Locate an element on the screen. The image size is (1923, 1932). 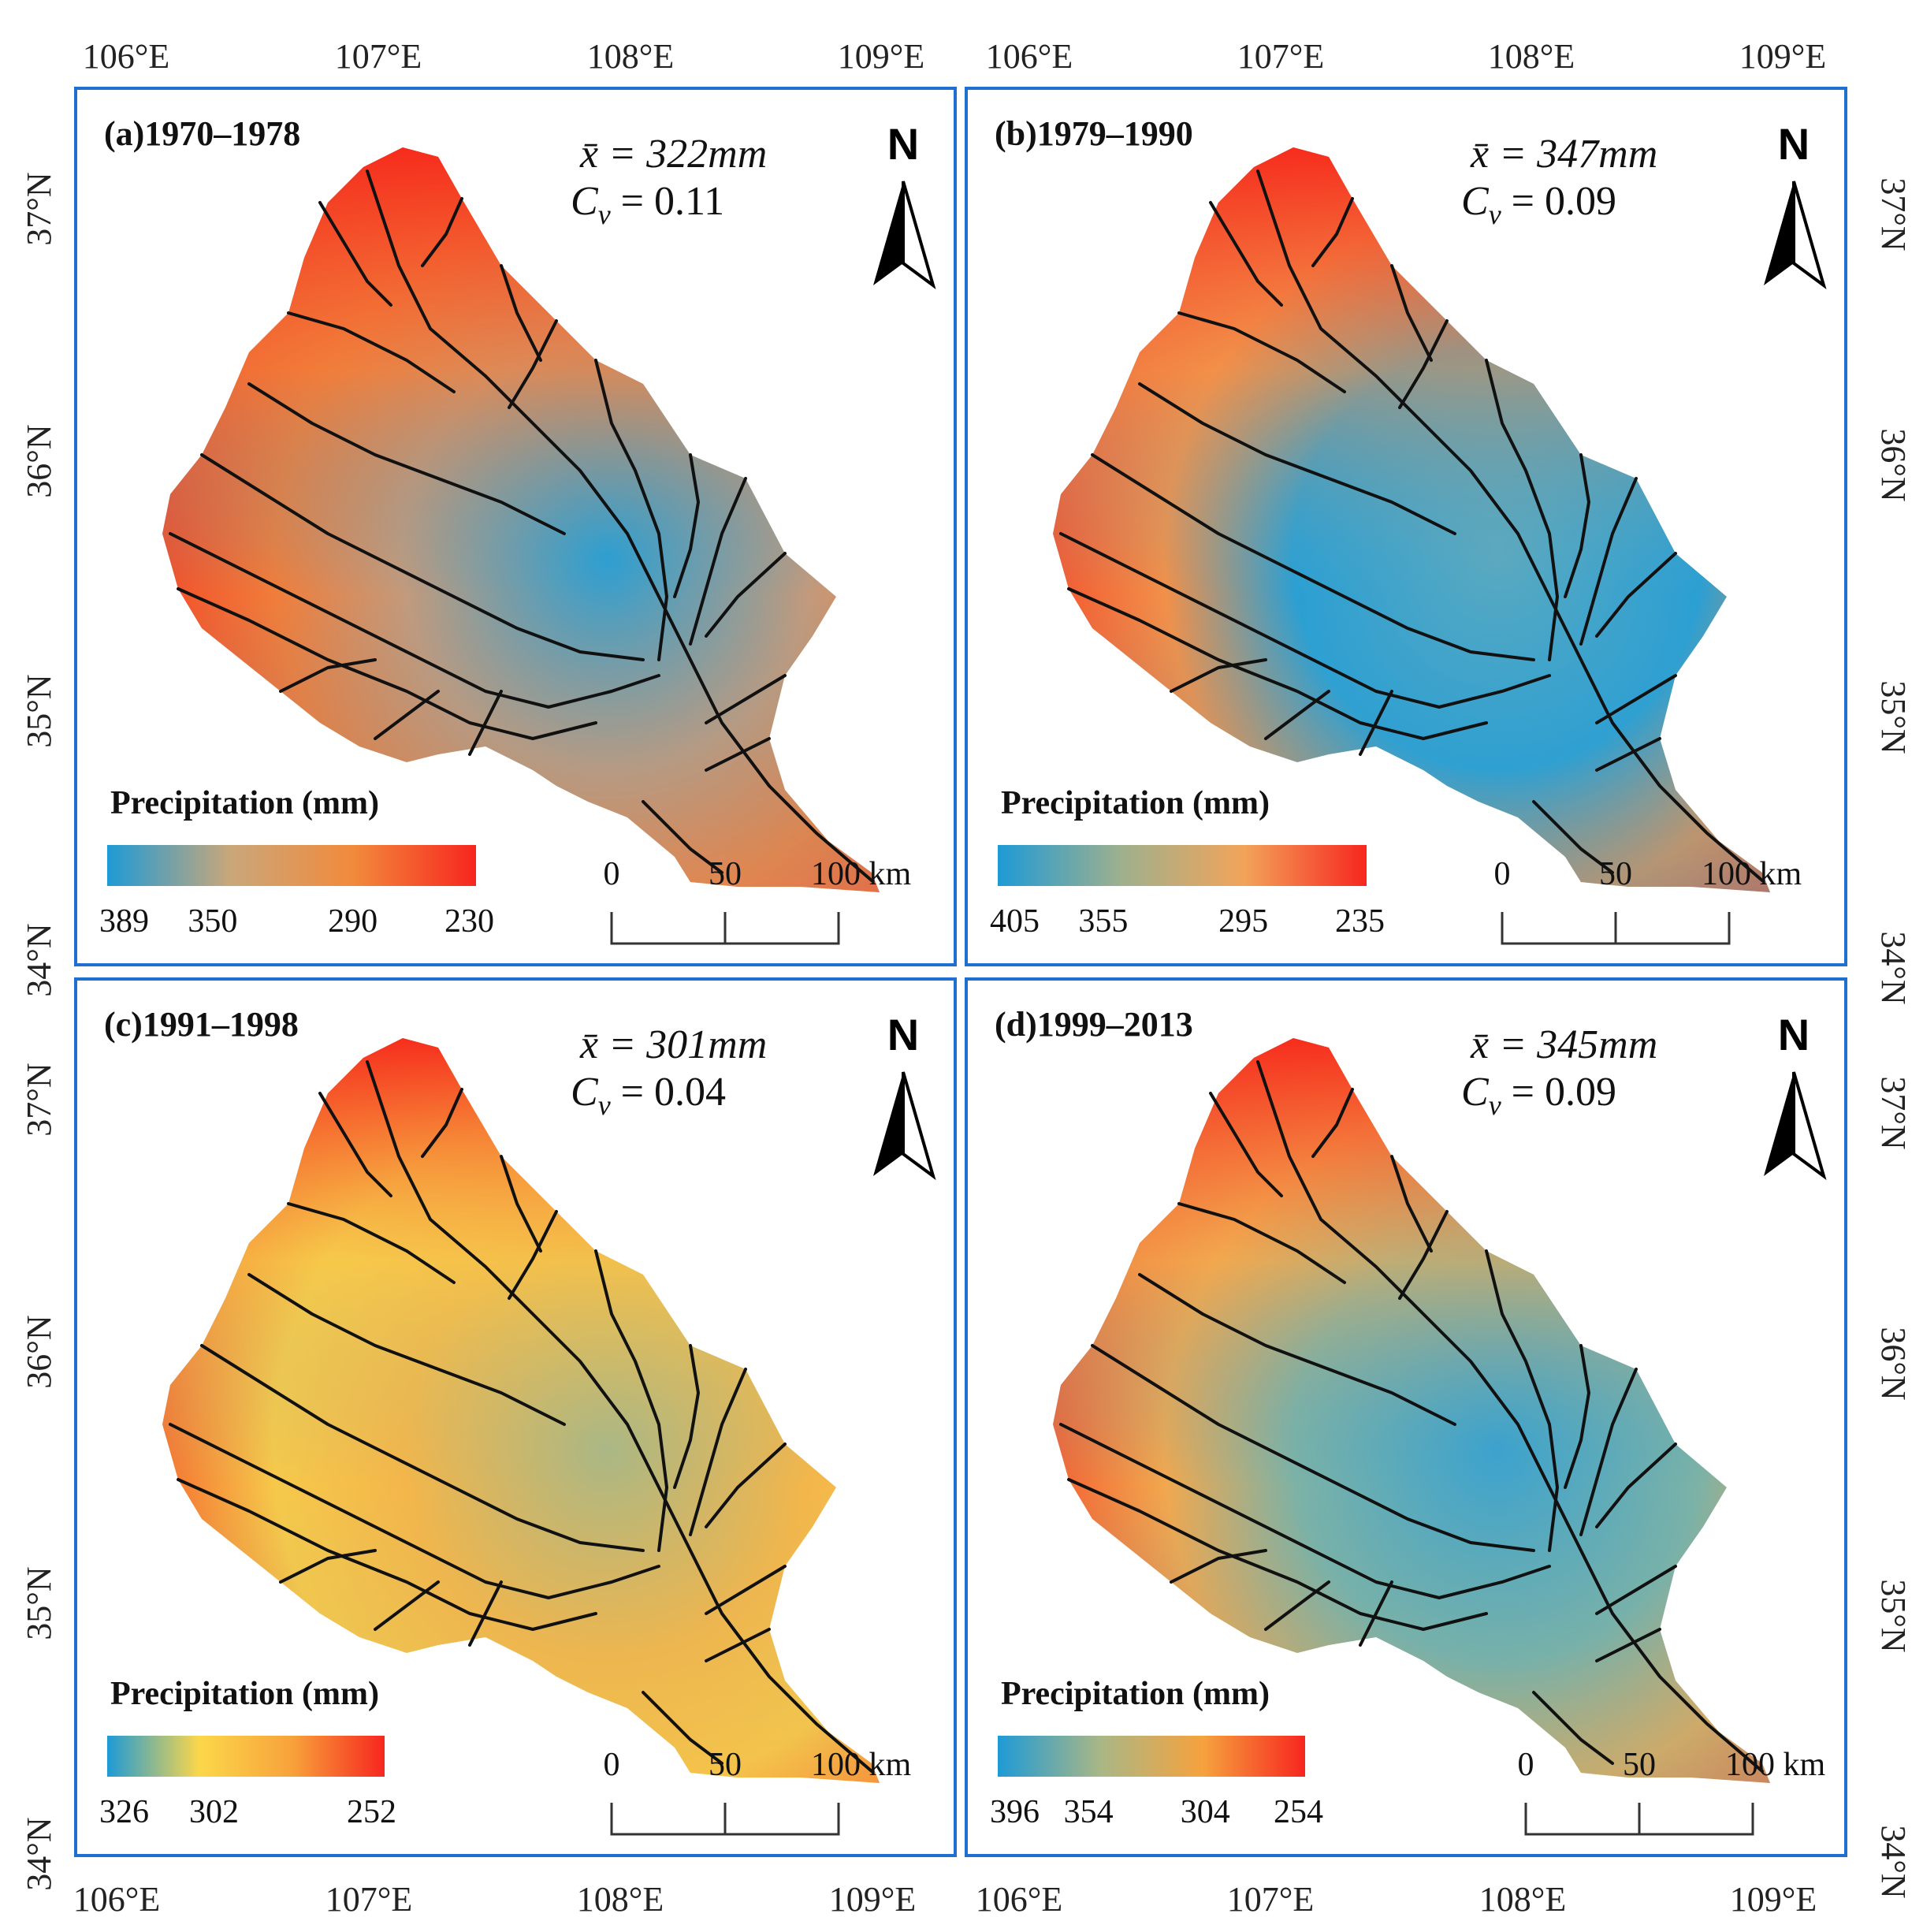
legend: Precipitation (mm) 405 355 295 235 is located at coordinates (1187, 862).